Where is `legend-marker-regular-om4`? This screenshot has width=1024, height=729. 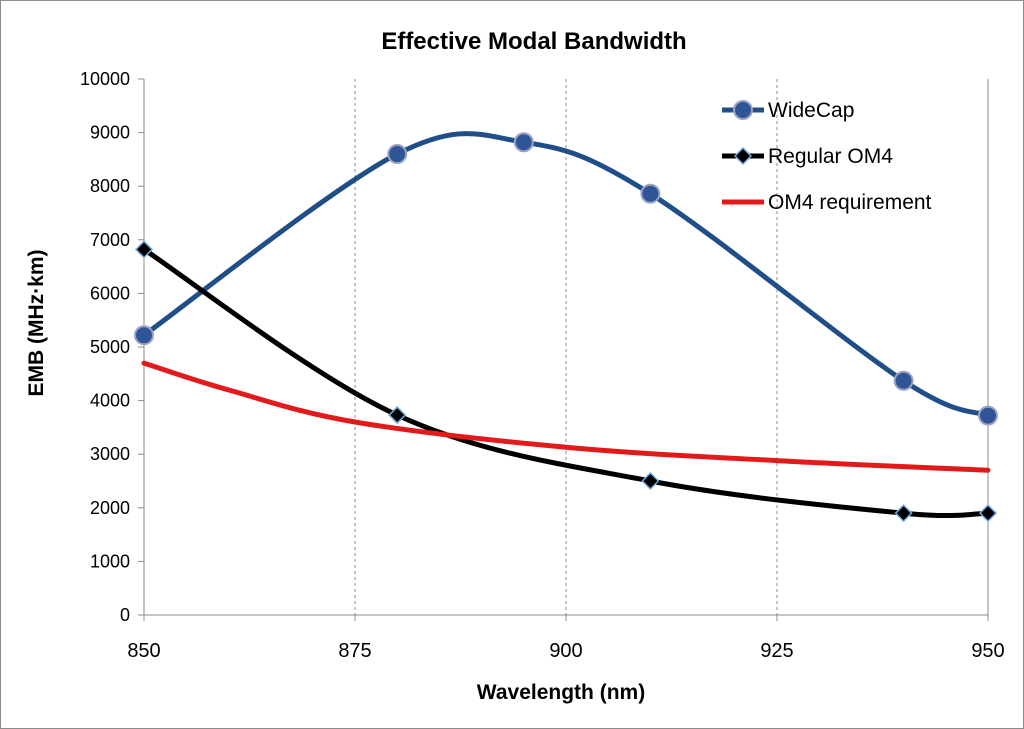 legend-marker-regular-om4 is located at coordinates (743, 156).